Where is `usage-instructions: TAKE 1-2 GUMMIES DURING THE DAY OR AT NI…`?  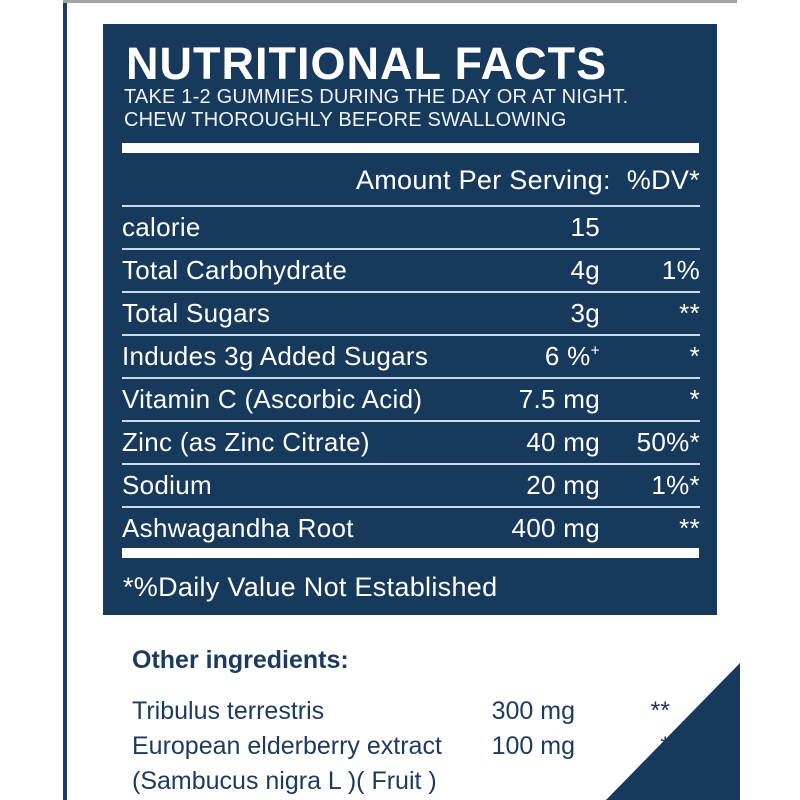 usage-instructions: TAKE 1-2 GUMMIES DURING THE DAY OR AT NI… is located at coordinates (376, 109).